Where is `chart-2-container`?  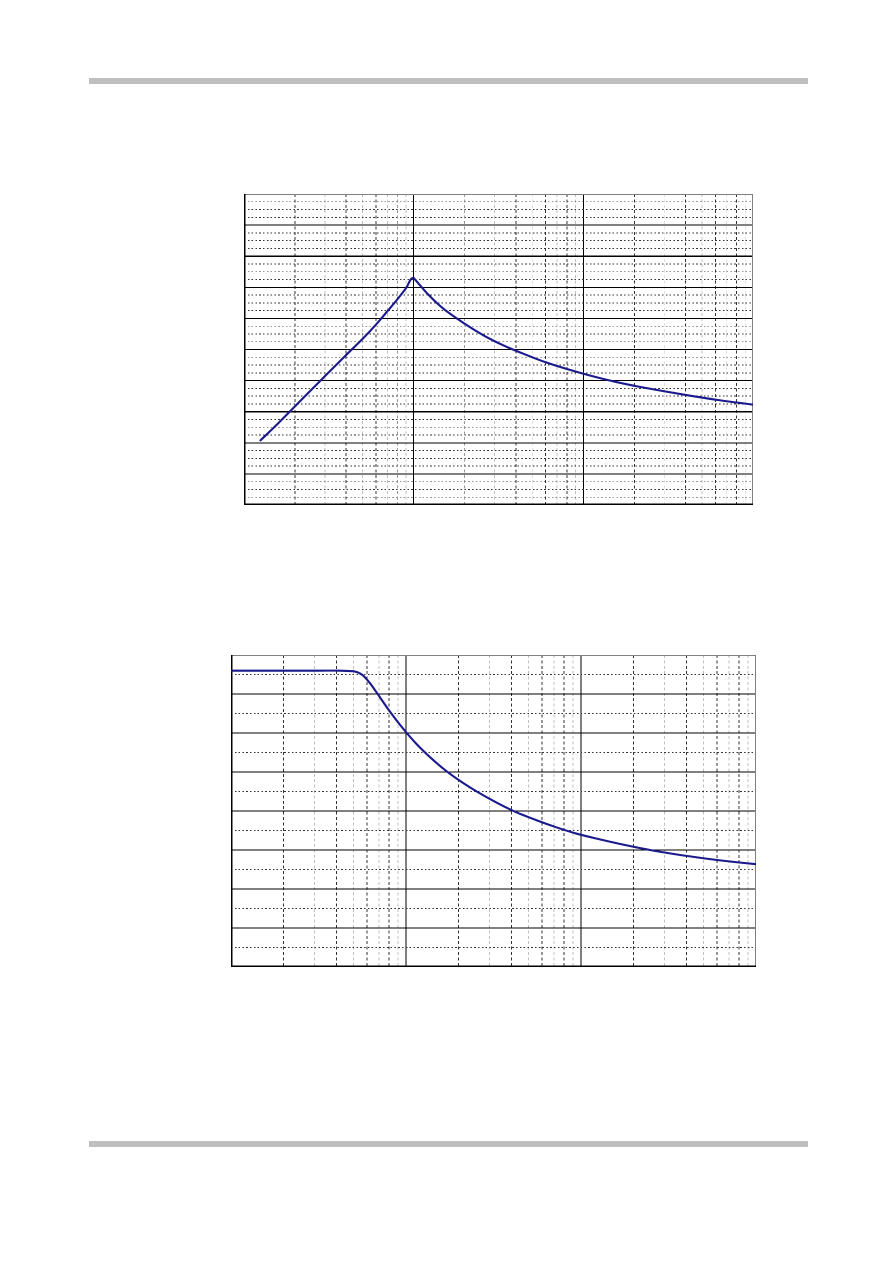 chart-2-container is located at coordinates (493, 811).